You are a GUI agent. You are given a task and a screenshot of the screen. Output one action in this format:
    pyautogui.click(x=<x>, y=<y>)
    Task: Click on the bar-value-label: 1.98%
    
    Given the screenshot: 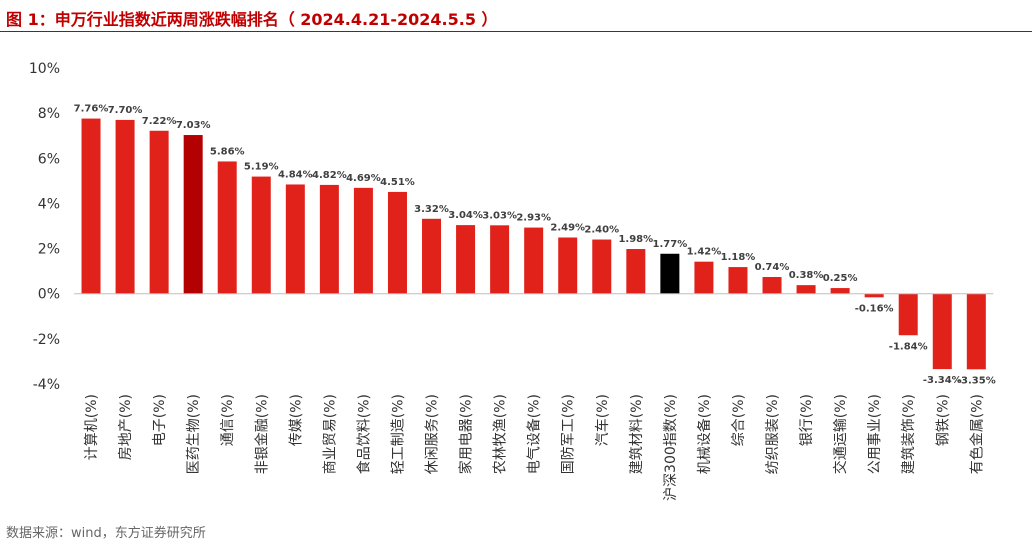 What is the action you would take?
    pyautogui.click(x=635, y=239)
    